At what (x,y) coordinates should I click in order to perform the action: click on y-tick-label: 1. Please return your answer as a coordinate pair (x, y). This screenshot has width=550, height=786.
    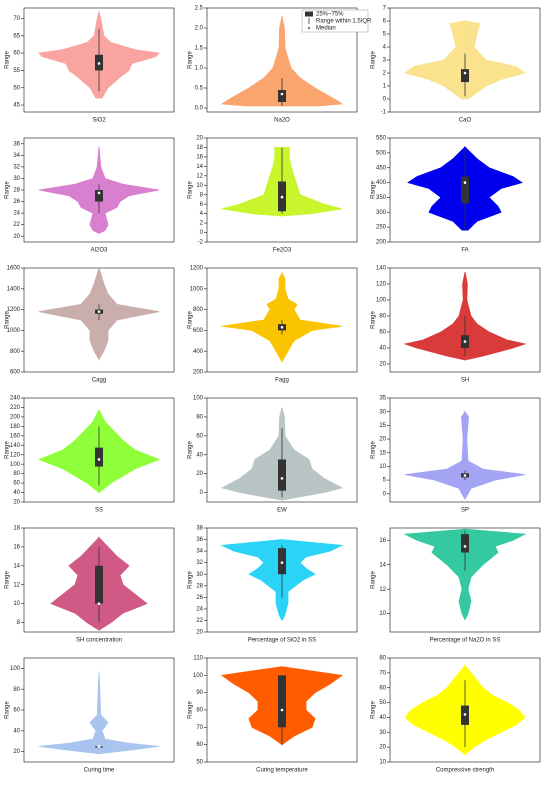
    Looking at the image, I should click on (385, 87).